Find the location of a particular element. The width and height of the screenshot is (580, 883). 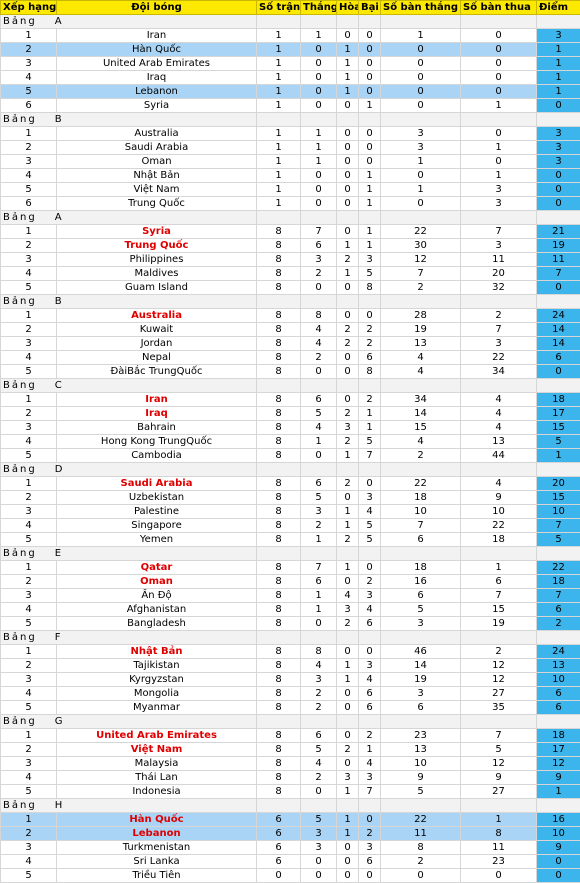

qualified-team-name: Lebanon is located at coordinates (156, 833).